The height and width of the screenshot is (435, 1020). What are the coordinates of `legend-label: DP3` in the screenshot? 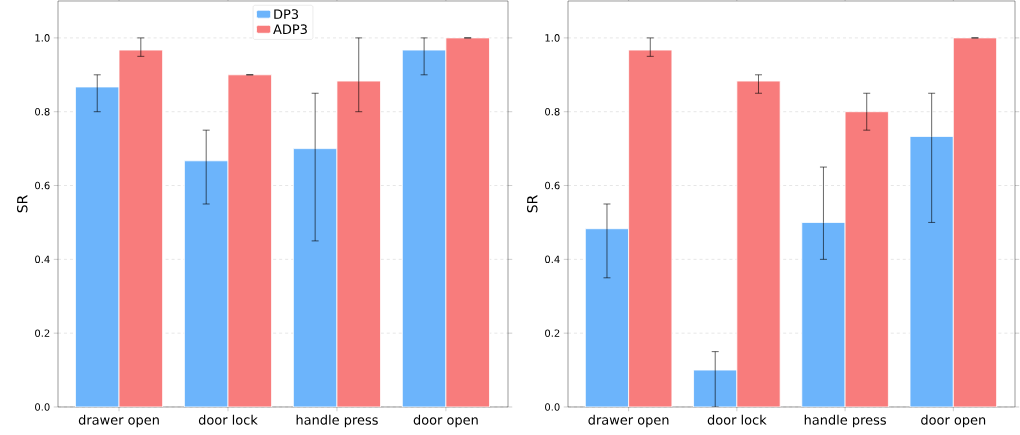 It's located at (286, 14).